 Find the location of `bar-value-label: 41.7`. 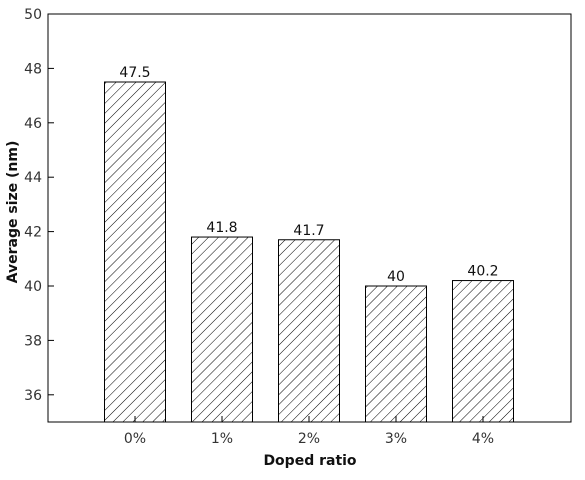

bar-value-label: 41.7 is located at coordinates (308, 231).